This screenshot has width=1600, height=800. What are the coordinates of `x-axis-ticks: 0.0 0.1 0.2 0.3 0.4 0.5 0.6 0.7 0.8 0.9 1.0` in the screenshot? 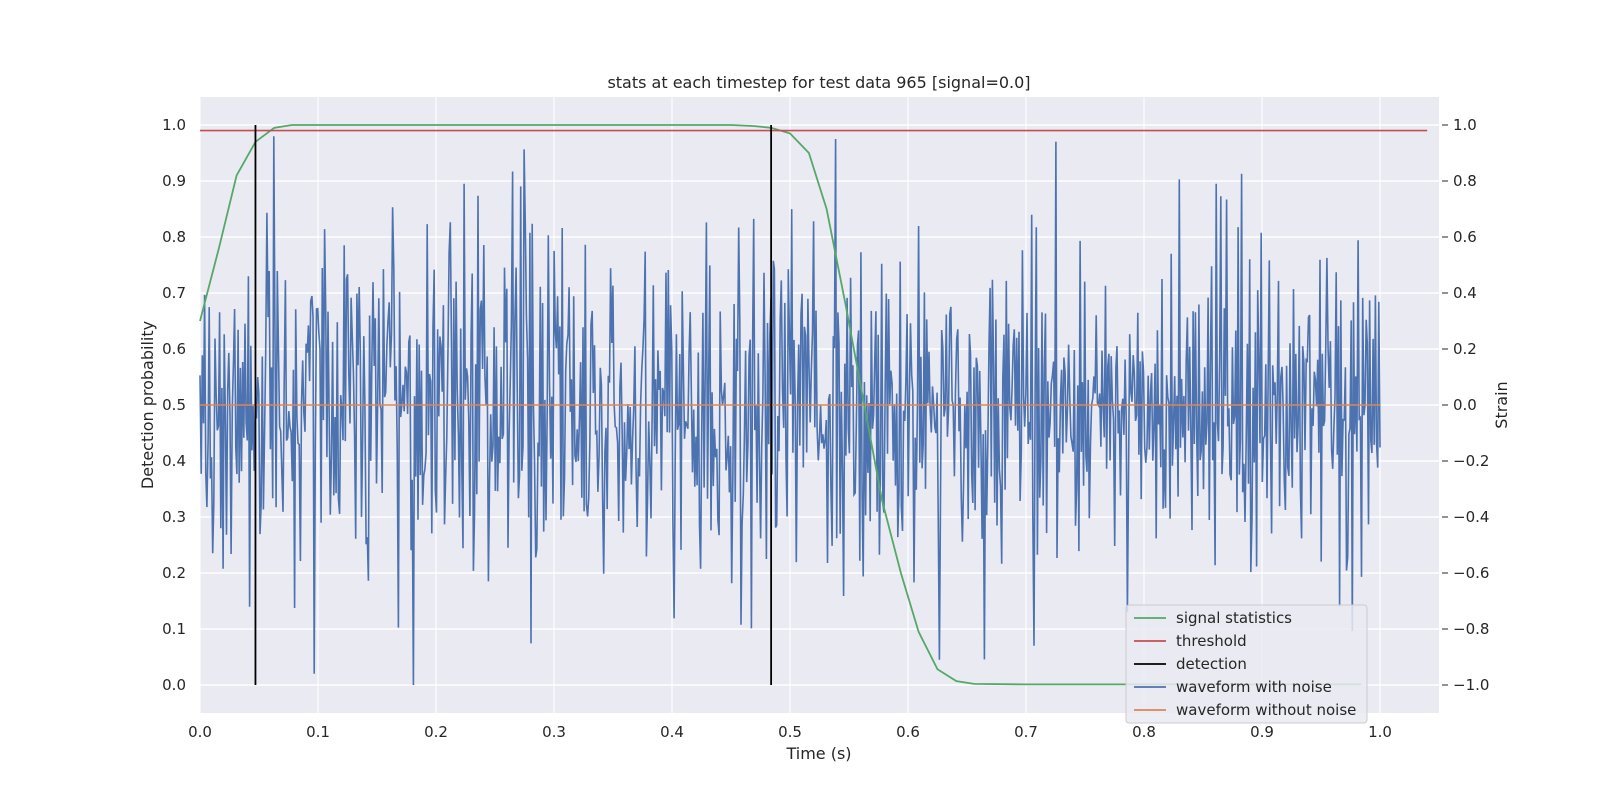 It's located at (790, 732).